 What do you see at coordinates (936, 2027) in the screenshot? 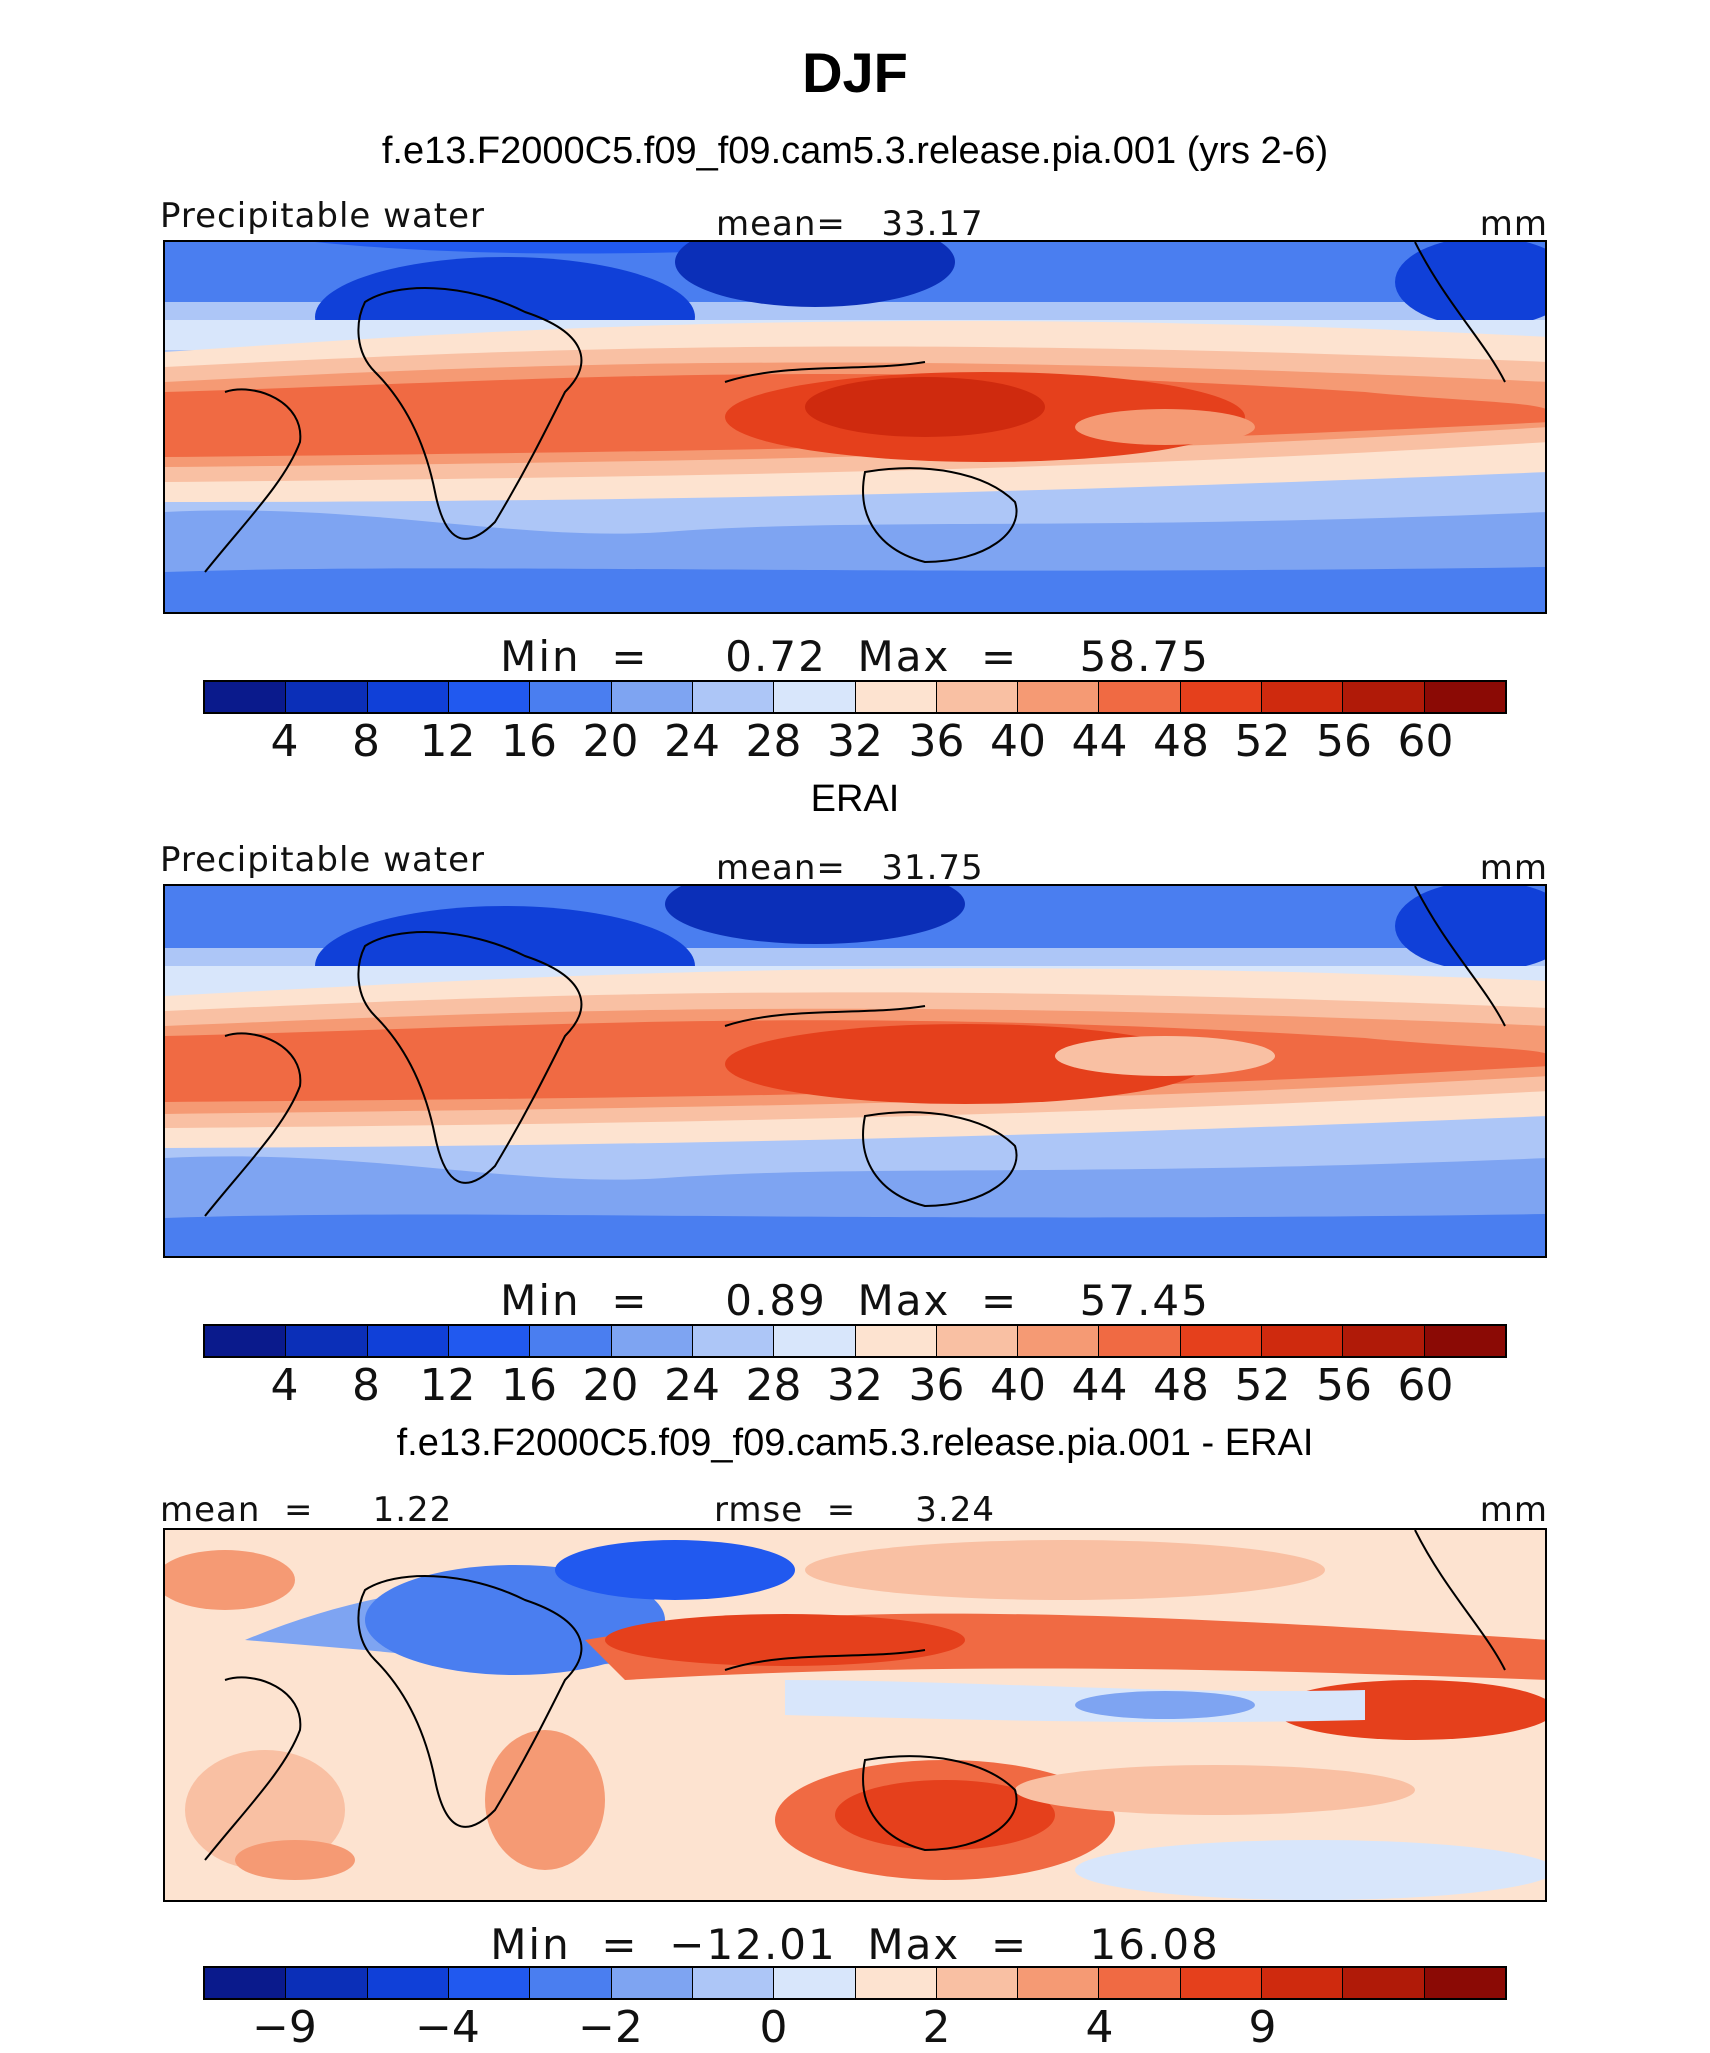
I see `colorbar-tick-label: 2` at bounding box center [936, 2027].